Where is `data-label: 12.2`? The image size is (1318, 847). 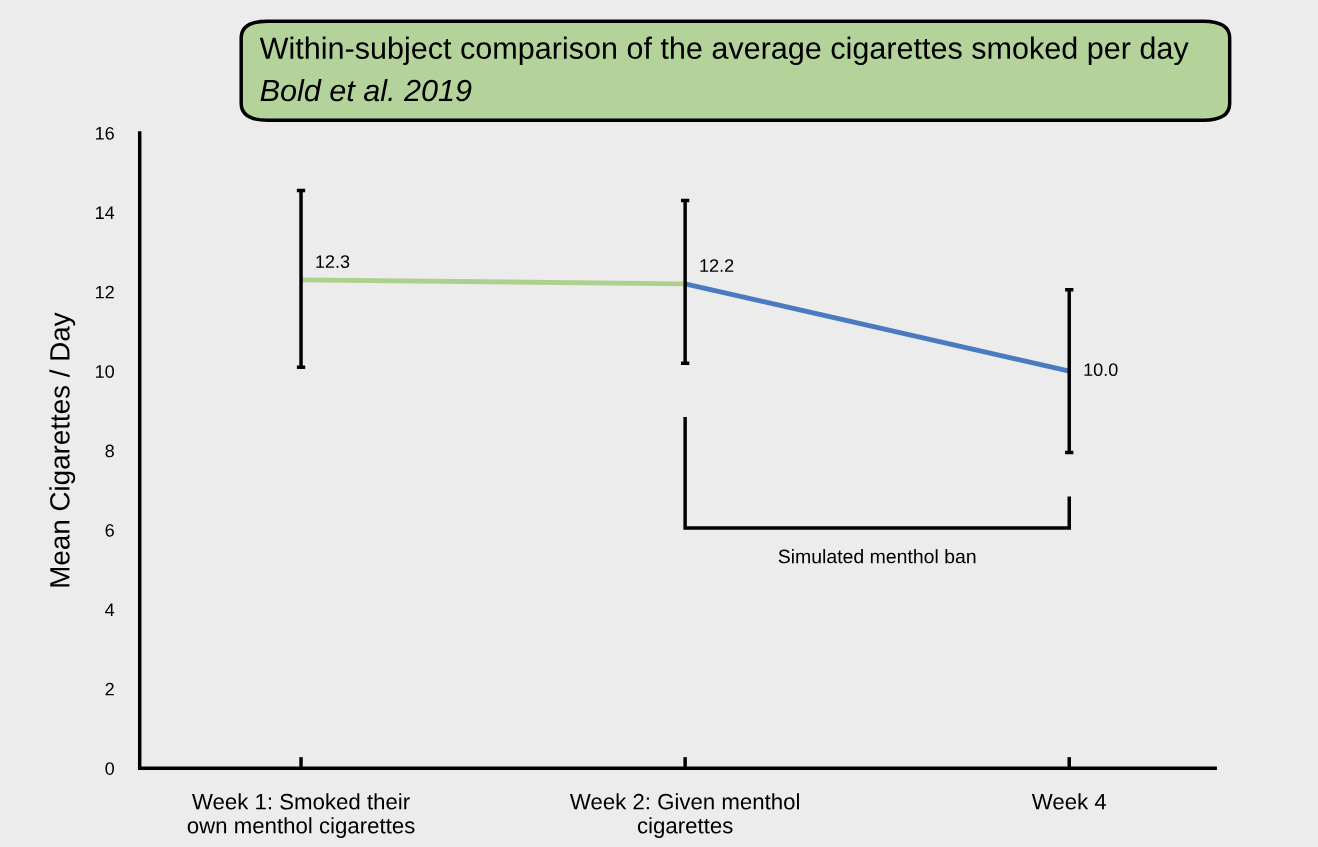
data-label: 12.2 is located at coordinates (717, 265).